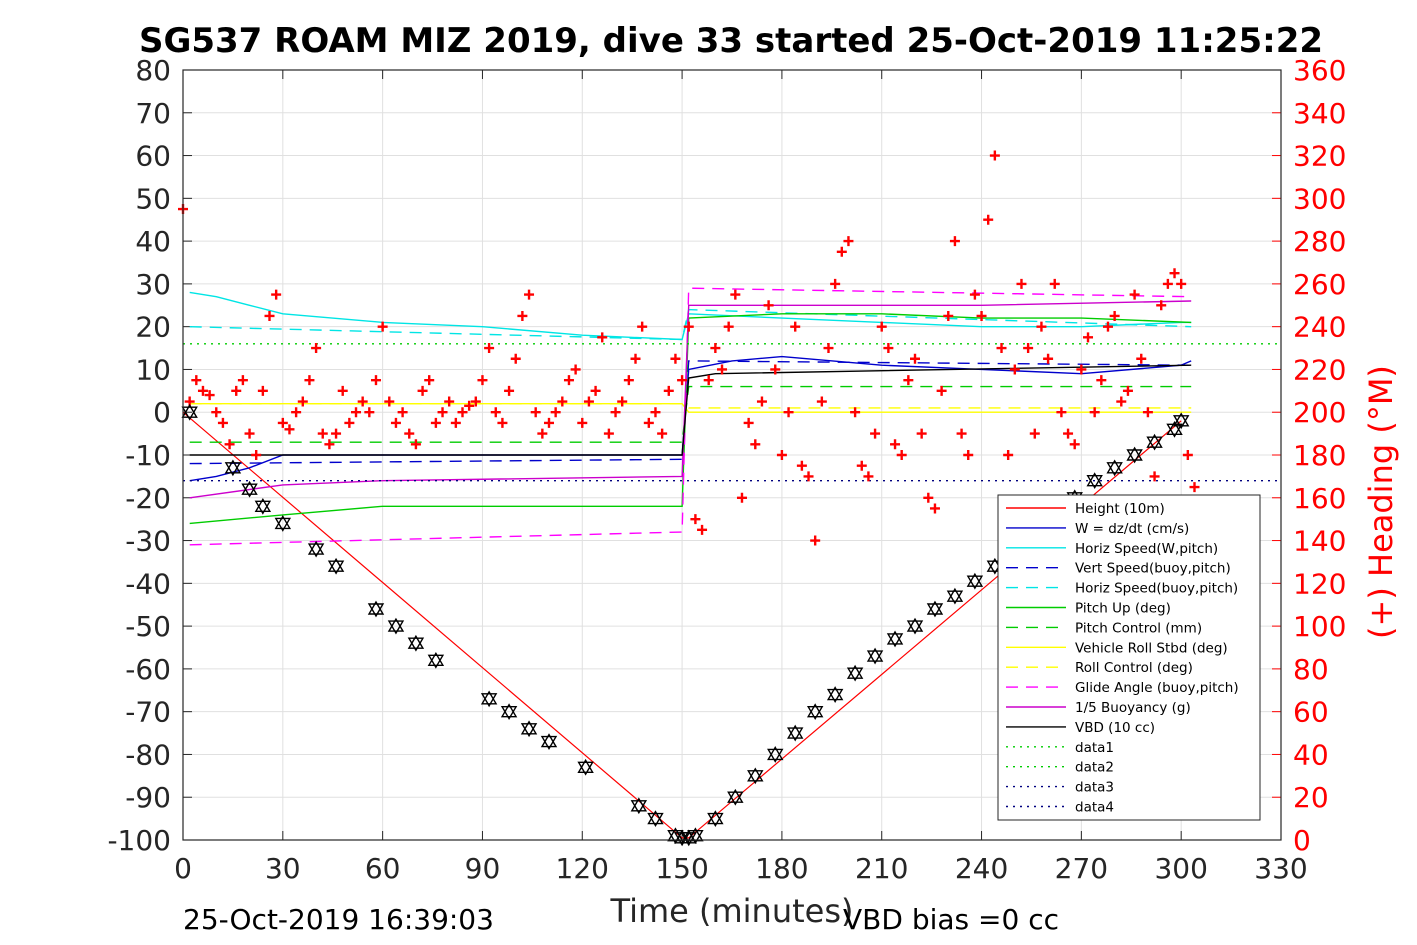 This screenshot has width=1417, height=945. I want to click on y-tick-label: -40, so click(148, 583).